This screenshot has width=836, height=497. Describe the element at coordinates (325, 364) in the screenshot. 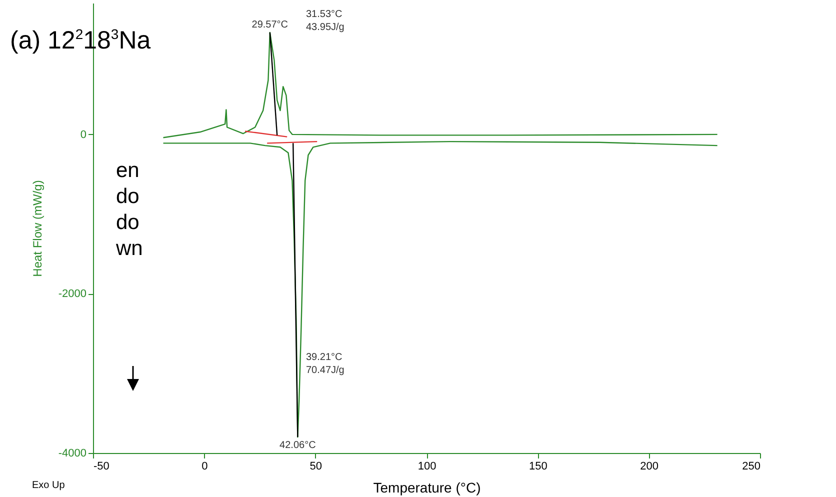

I see `annotation: 39.21°C 70.47J/g` at that location.